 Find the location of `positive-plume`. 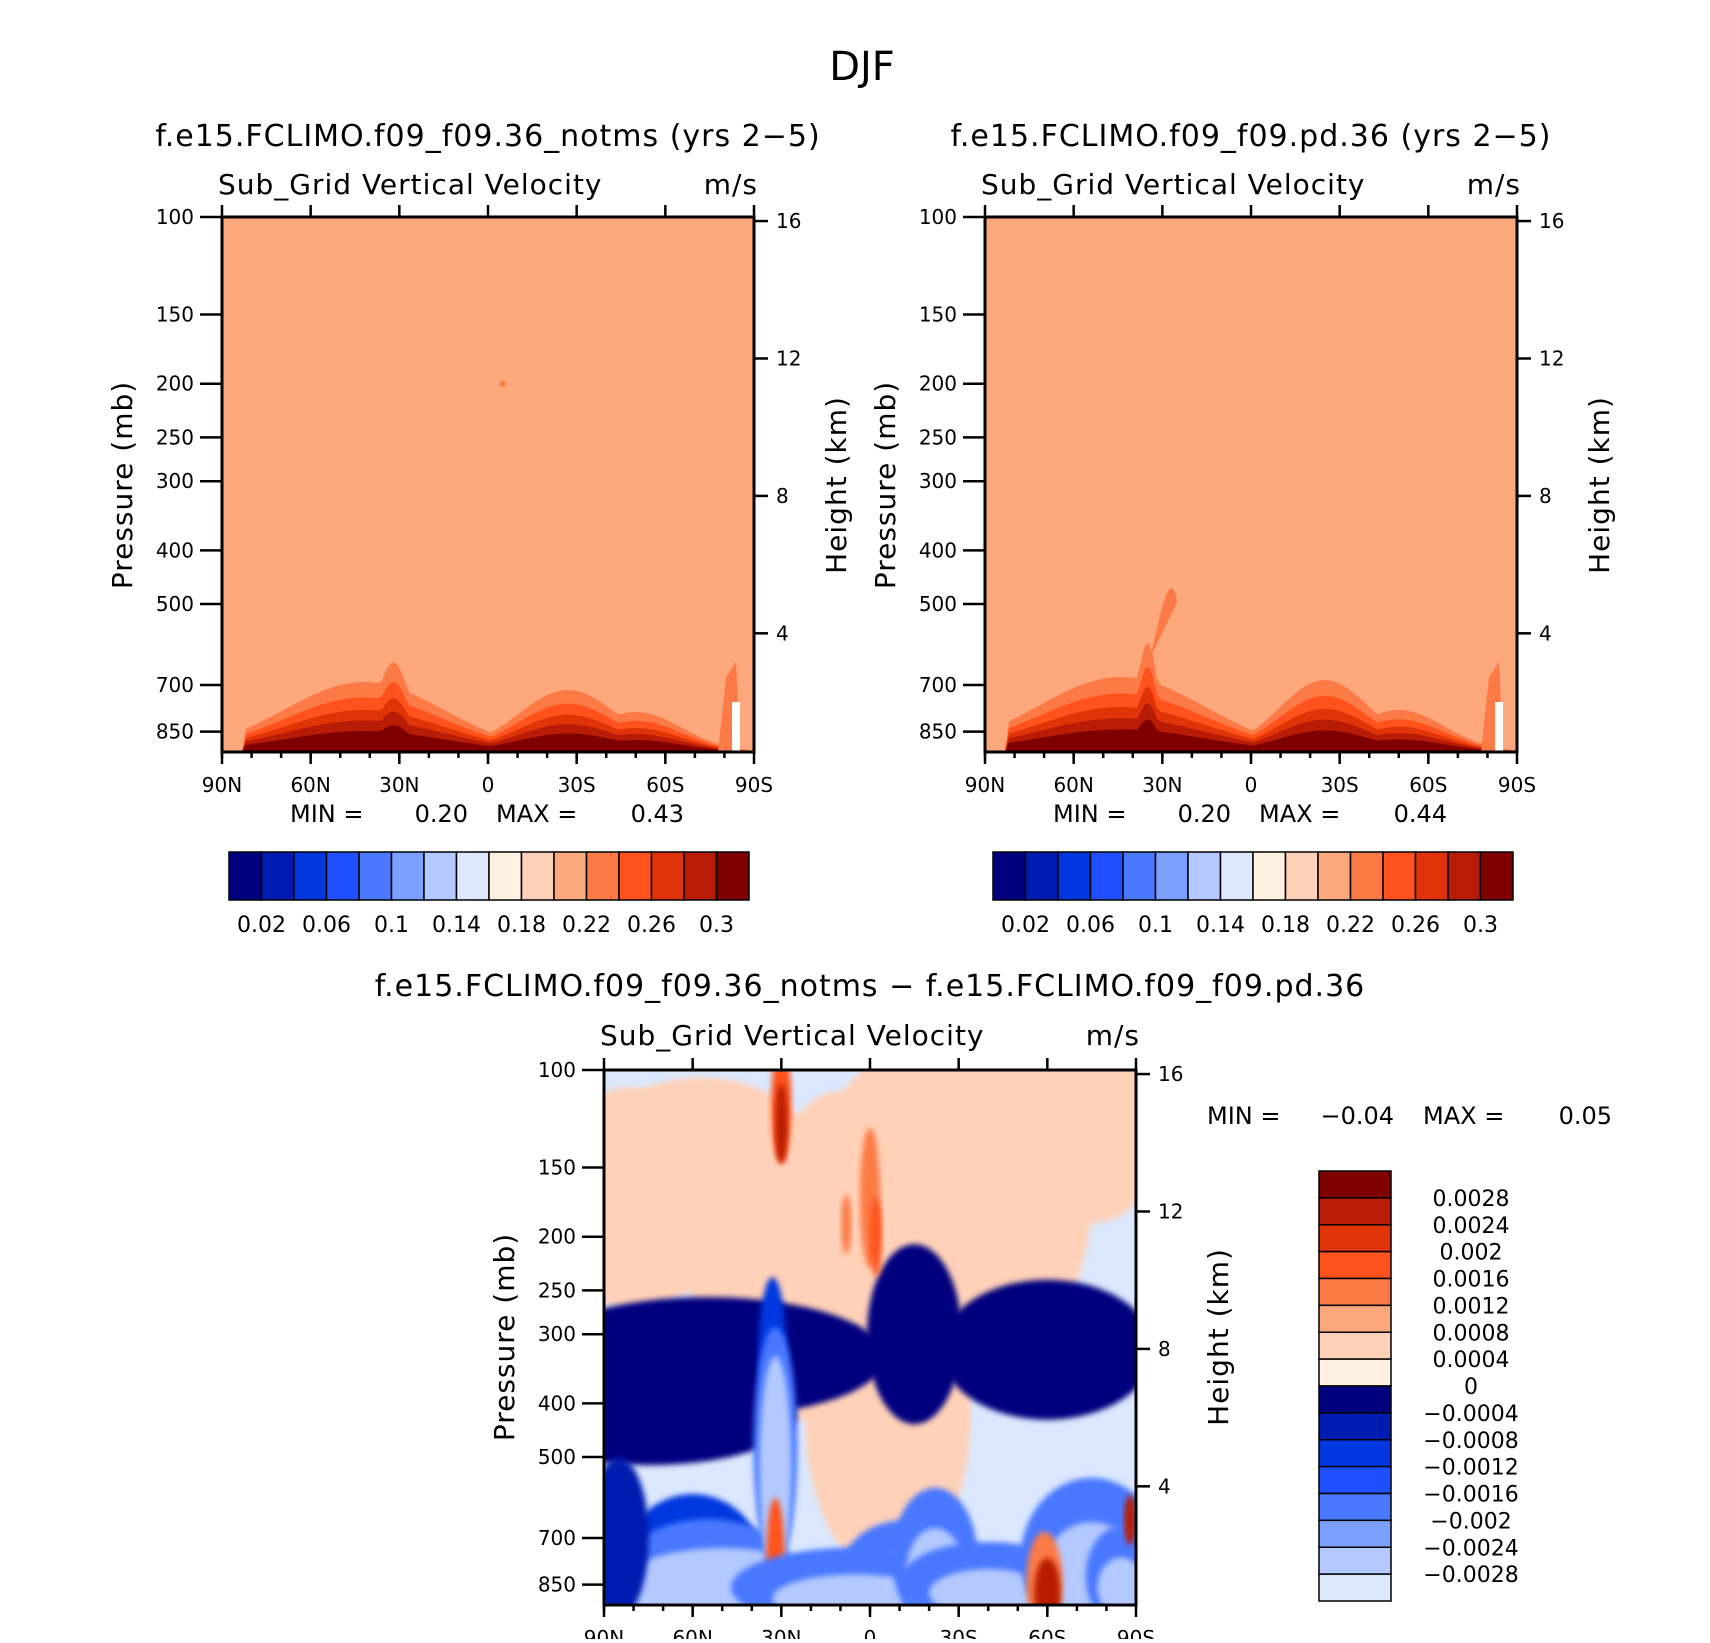

positive-plume is located at coordinates (781, 1123).